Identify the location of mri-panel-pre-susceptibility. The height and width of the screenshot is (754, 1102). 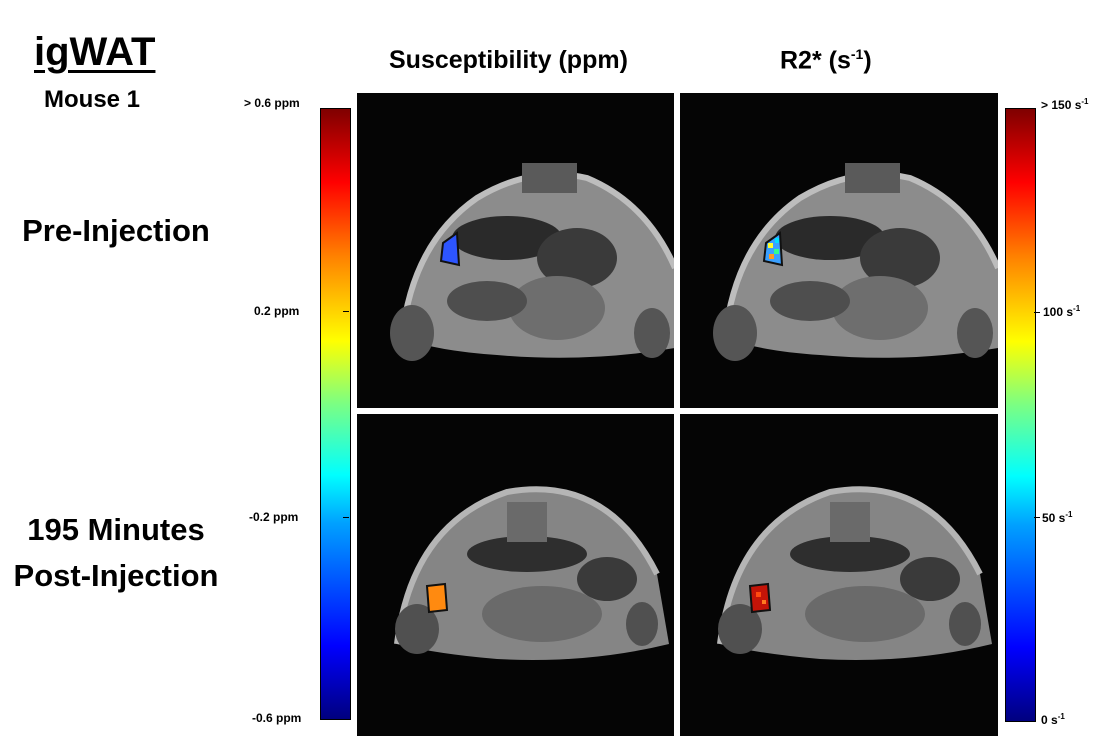
(515, 250).